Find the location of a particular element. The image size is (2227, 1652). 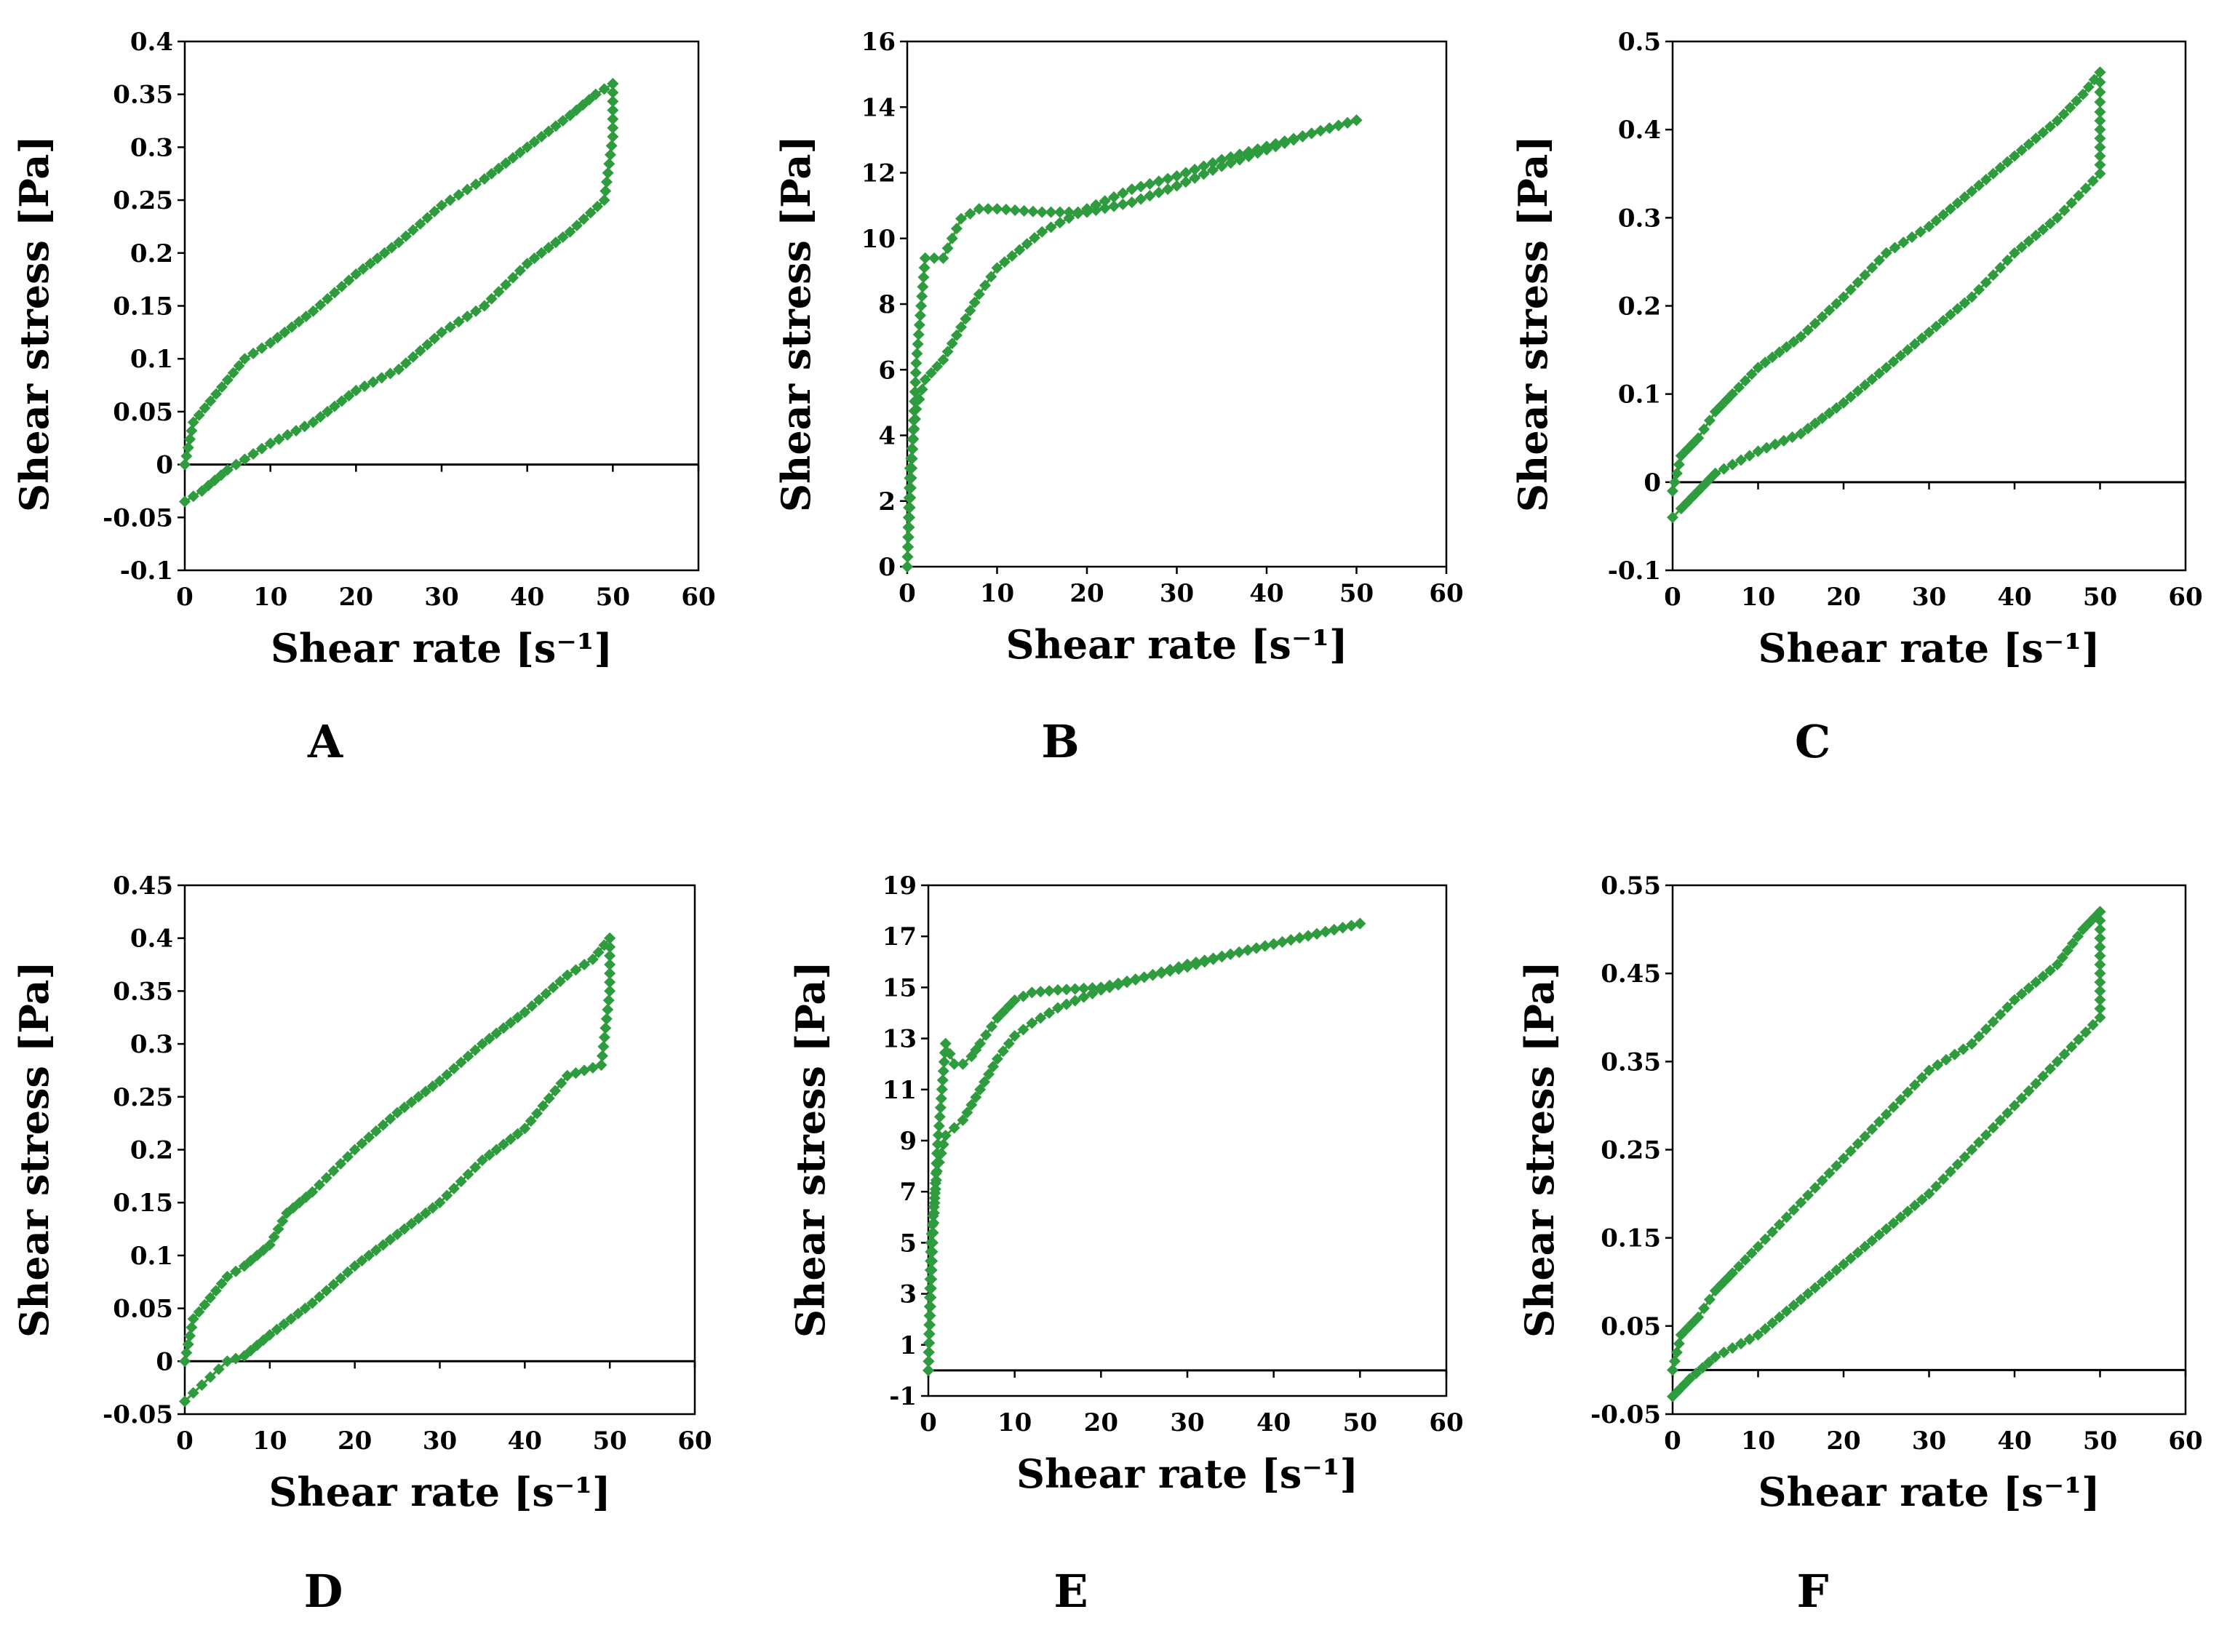

x-tick-label: 10 is located at coordinates (269, 1441).